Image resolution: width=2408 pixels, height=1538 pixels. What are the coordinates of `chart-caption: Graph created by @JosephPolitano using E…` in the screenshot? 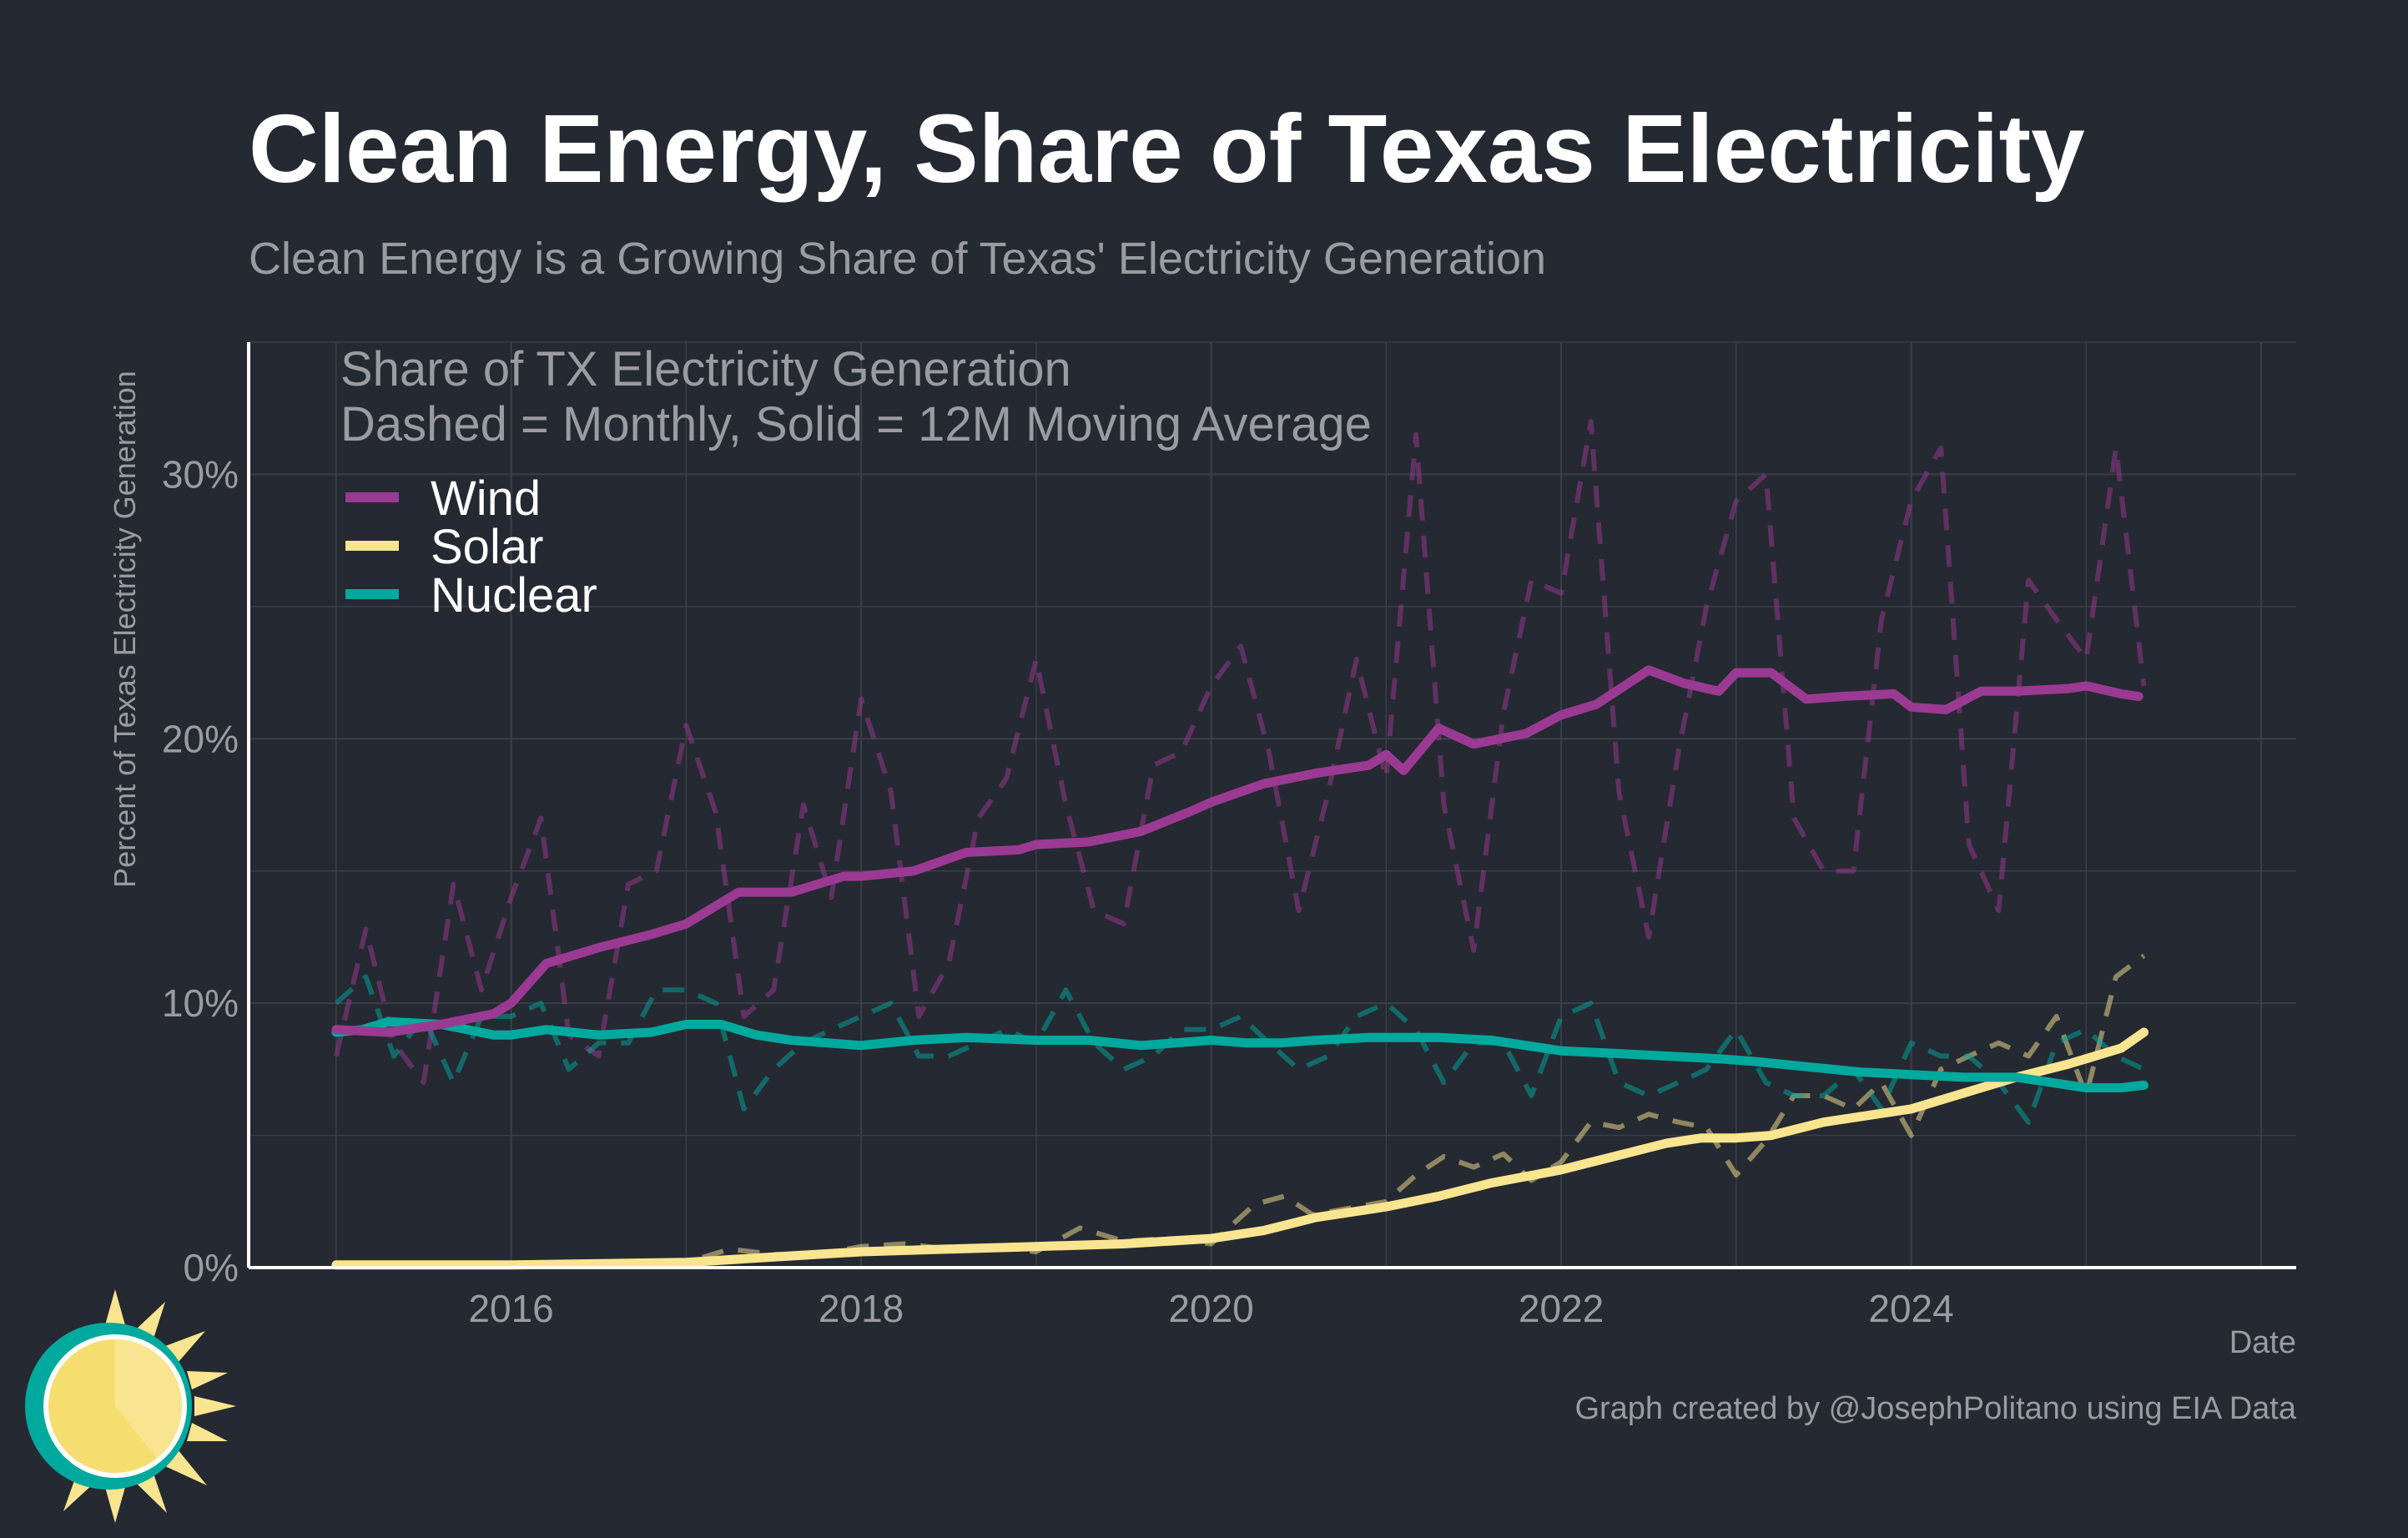 It's located at (1935, 1408).